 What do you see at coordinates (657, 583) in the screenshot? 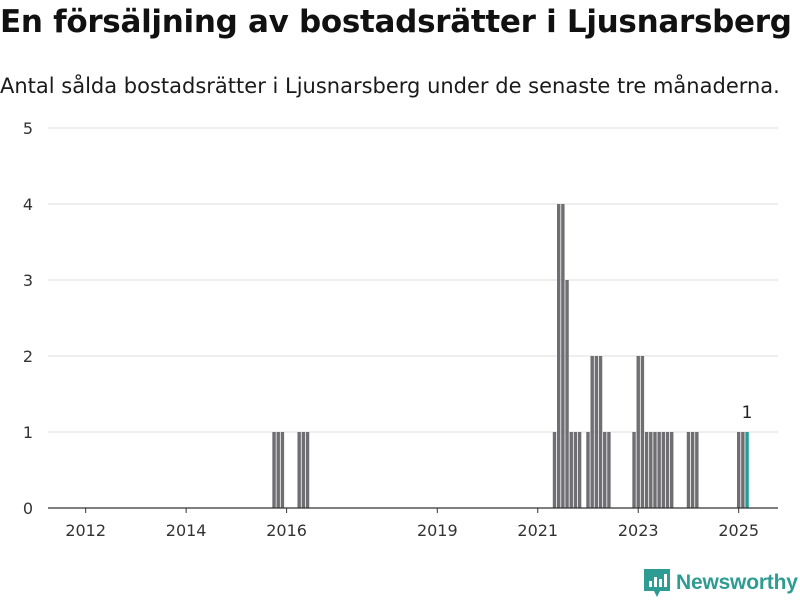
I see `newsworthy-logo-icon` at bounding box center [657, 583].